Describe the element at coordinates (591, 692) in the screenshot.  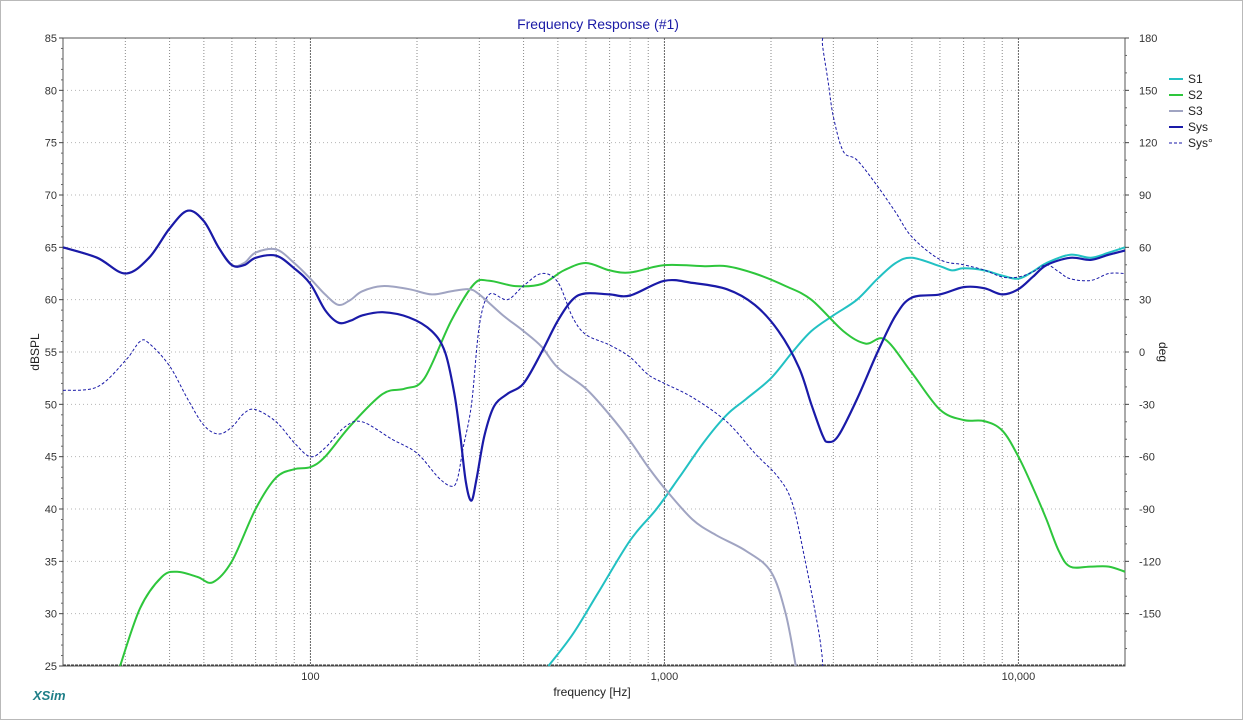
I see `x-axis-title: frequency [Hz]` at that location.